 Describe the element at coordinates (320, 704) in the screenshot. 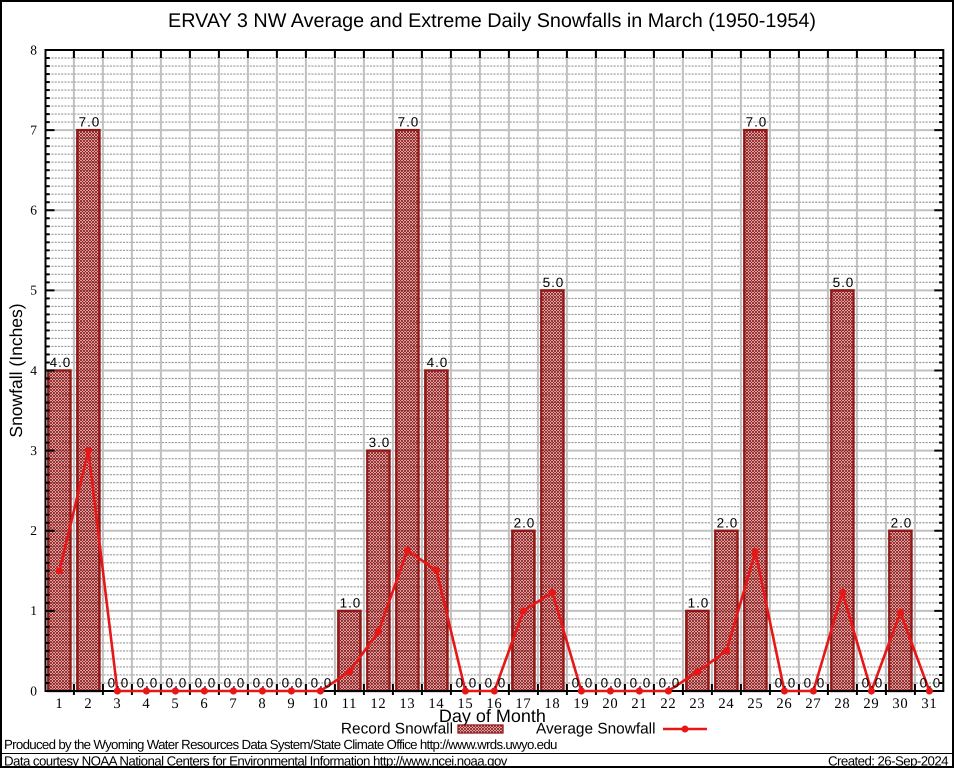

I see `svg-text: 10` at that location.